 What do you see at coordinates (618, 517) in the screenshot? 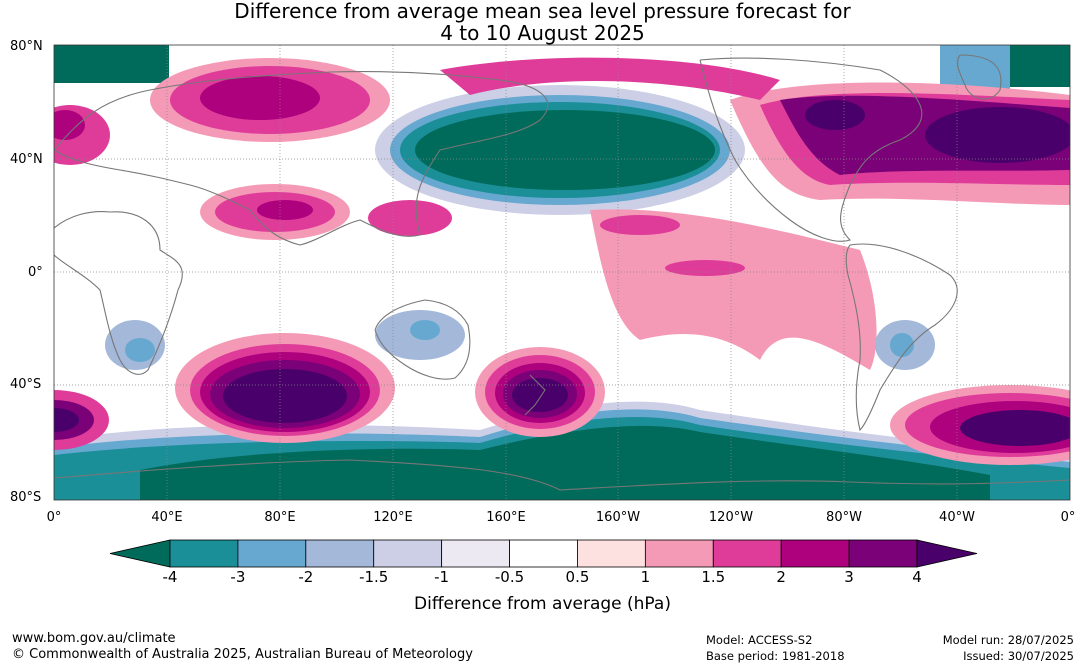
I see `lon-label-160w: 160°W` at bounding box center [618, 517].